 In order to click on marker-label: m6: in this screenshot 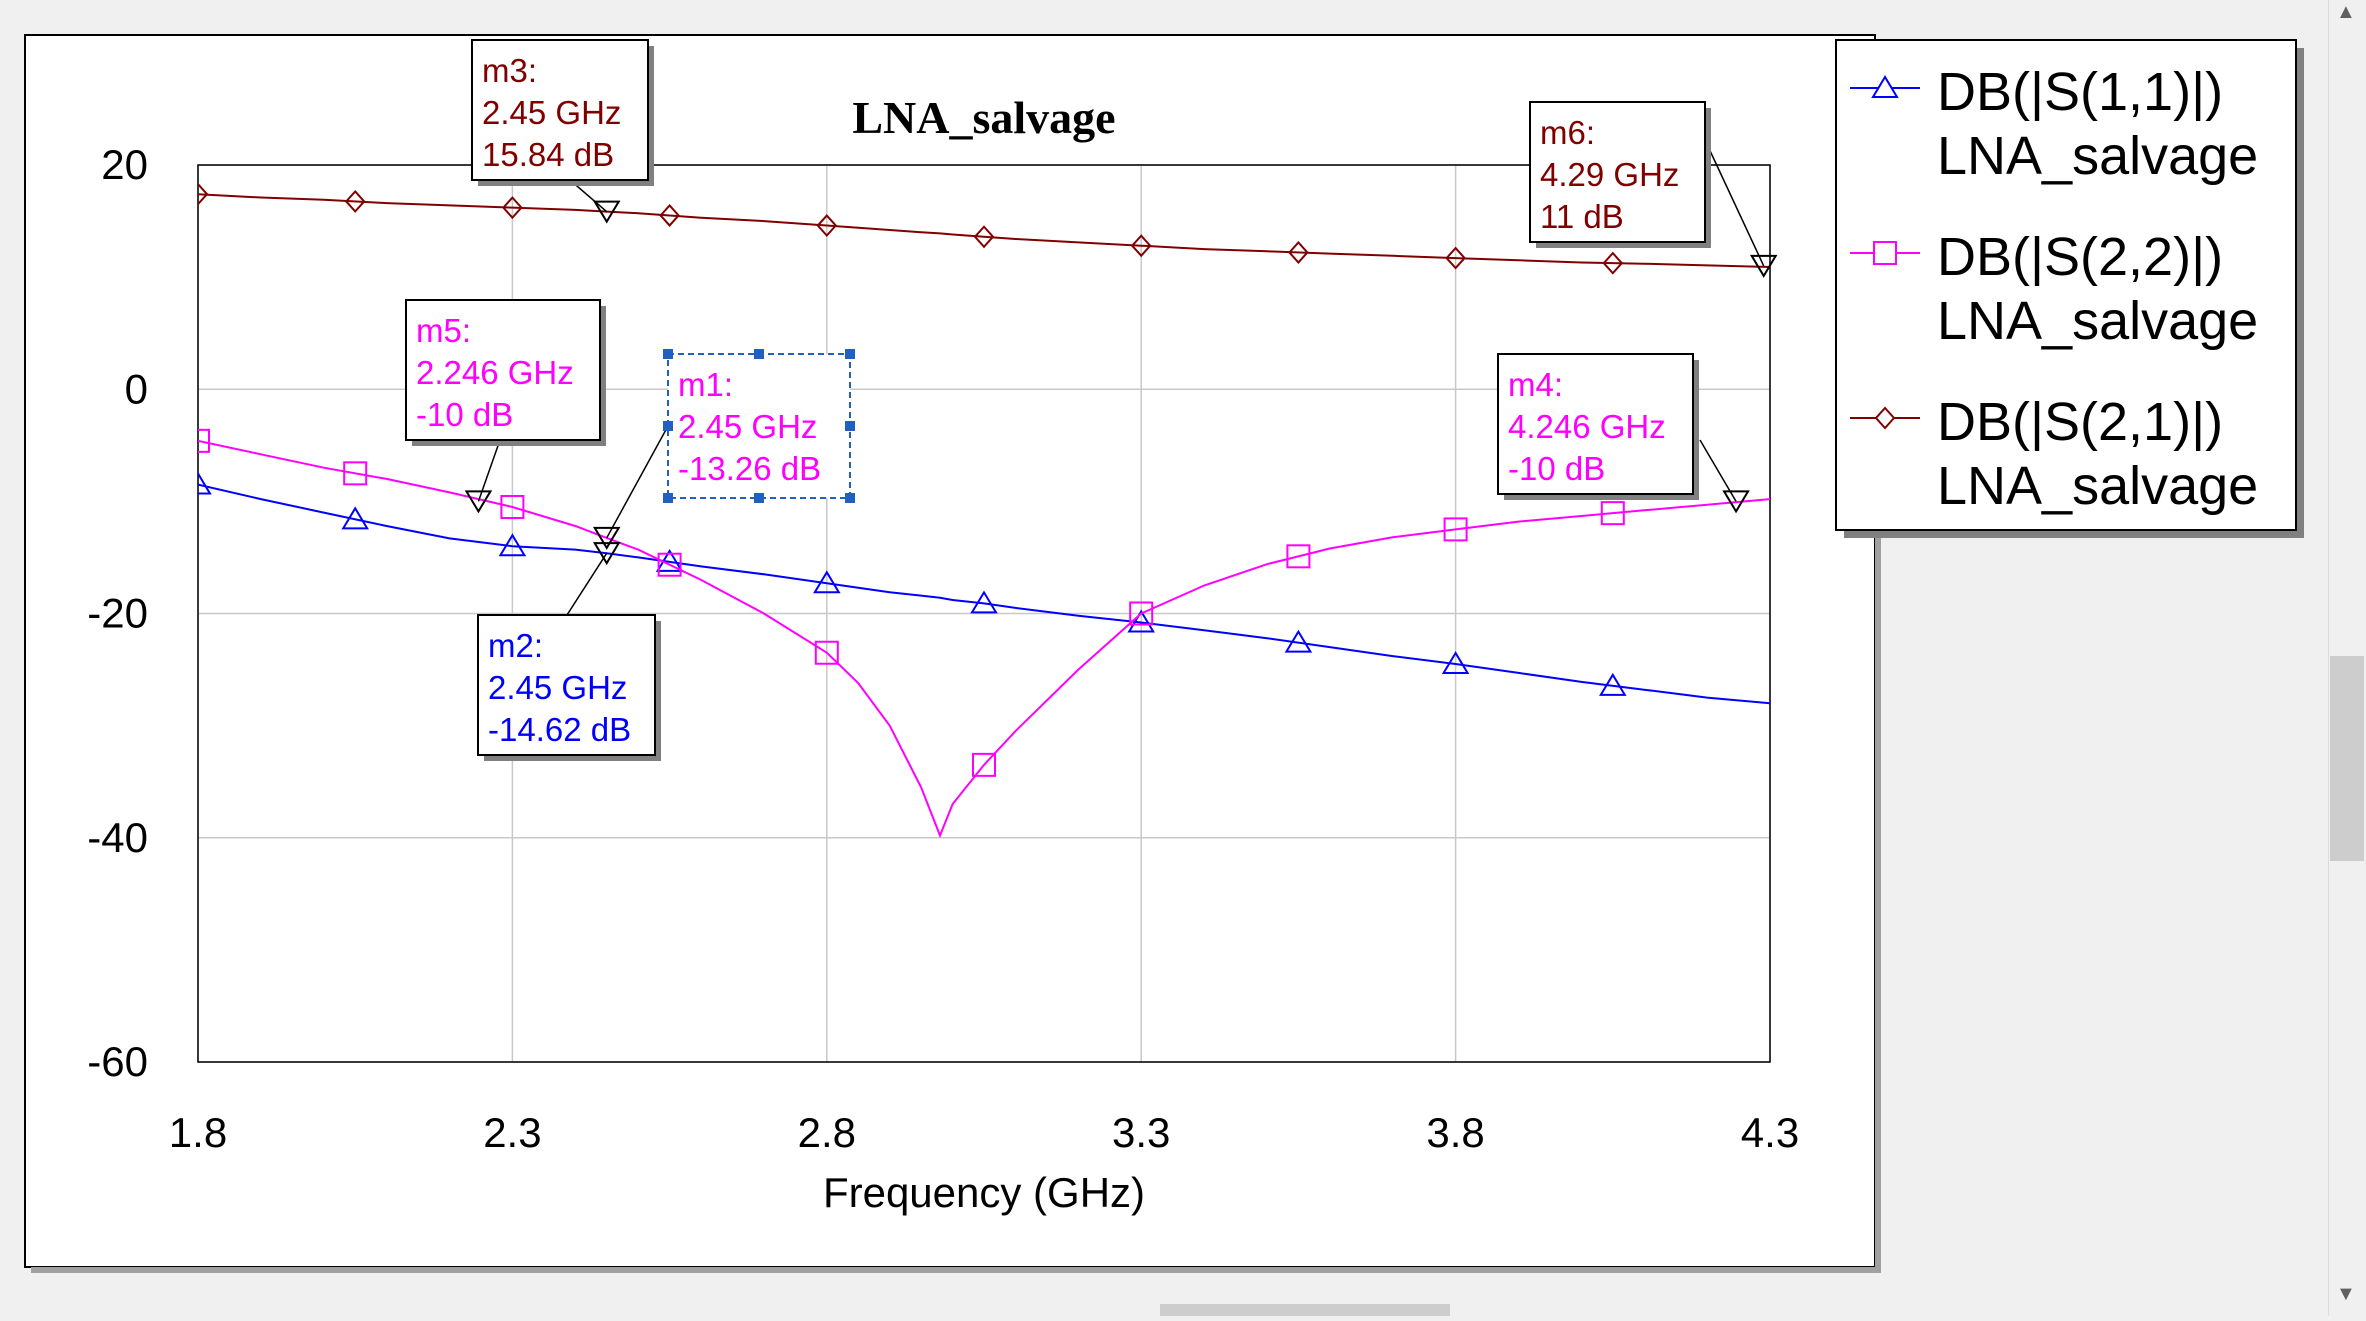, I will do `click(1567, 132)`.